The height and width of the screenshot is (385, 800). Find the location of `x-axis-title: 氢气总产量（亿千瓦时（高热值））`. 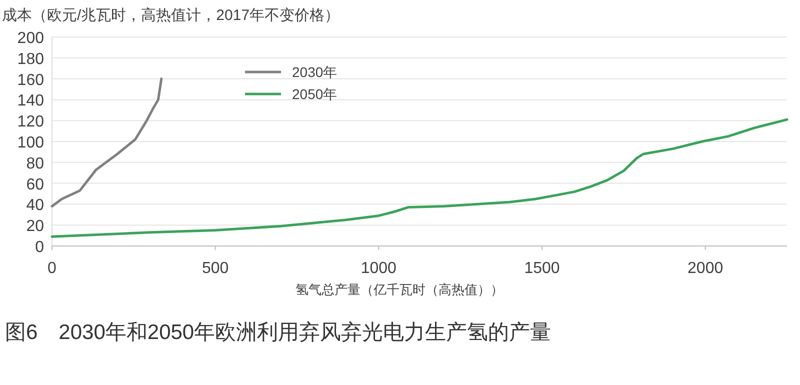

x-axis-title: 氢气总产量（亿千瓦时（高热值）） is located at coordinates (400, 289).